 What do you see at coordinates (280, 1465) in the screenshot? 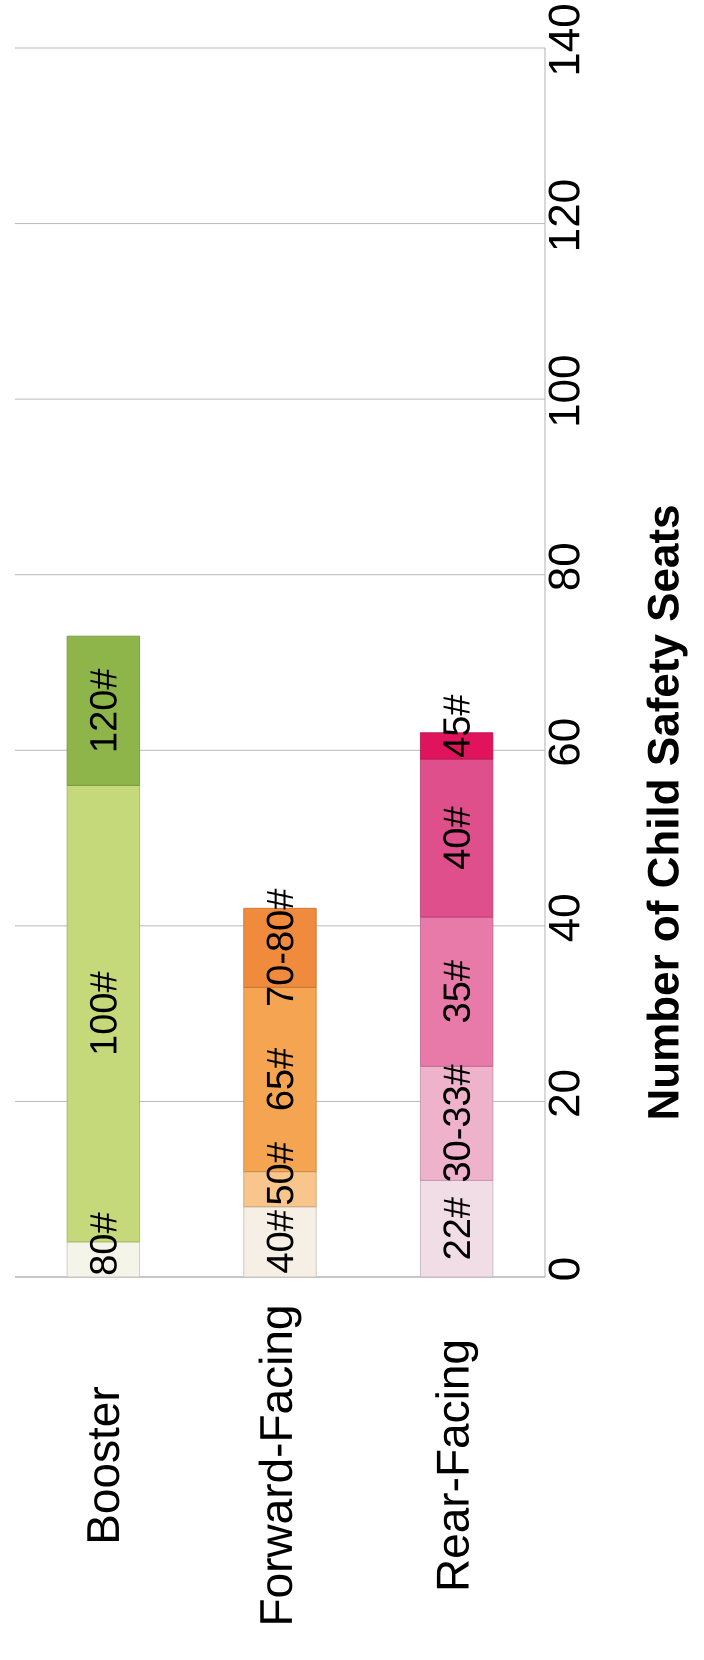
I see `x-tick-label: Forward-Facing` at bounding box center [280, 1465].